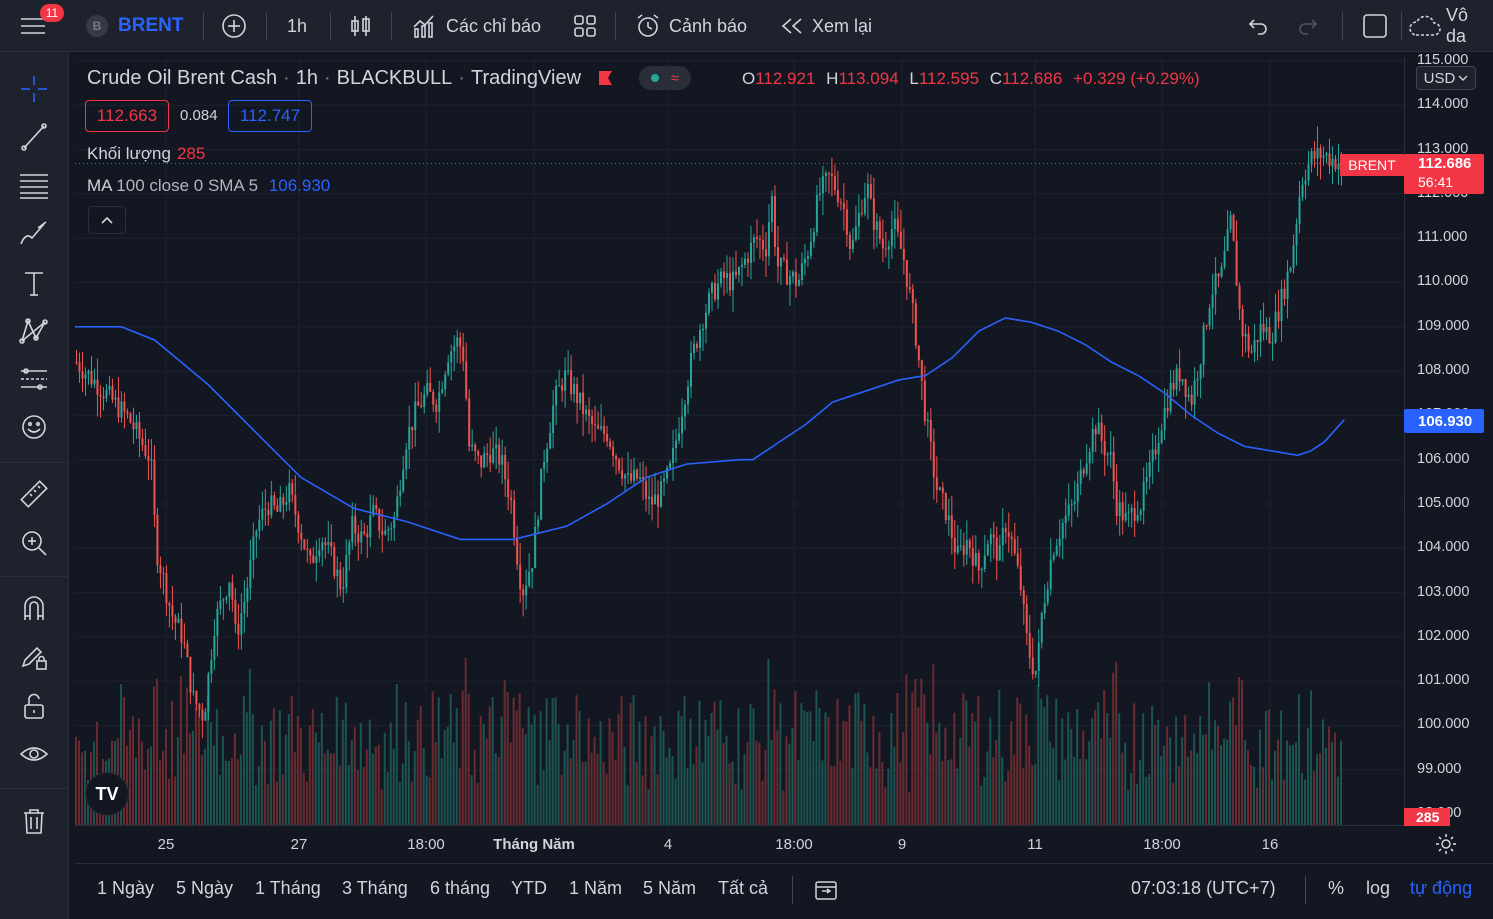 Image resolution: width=1493 pixels, height=919 pixels. What do you see at coordinates (34, 379) in the screenshot?
I see `forecast-tool` at bounding box center [34, 379].